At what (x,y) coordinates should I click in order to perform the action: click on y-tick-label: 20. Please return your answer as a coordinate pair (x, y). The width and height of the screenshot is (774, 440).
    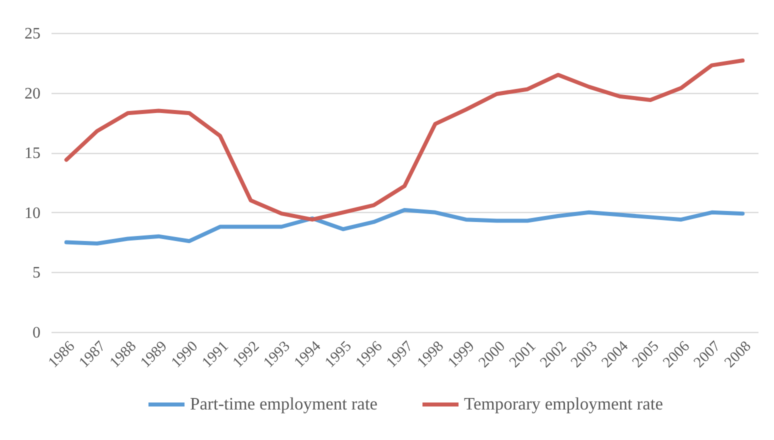
    Looking at the image, I should click on (32, 93).